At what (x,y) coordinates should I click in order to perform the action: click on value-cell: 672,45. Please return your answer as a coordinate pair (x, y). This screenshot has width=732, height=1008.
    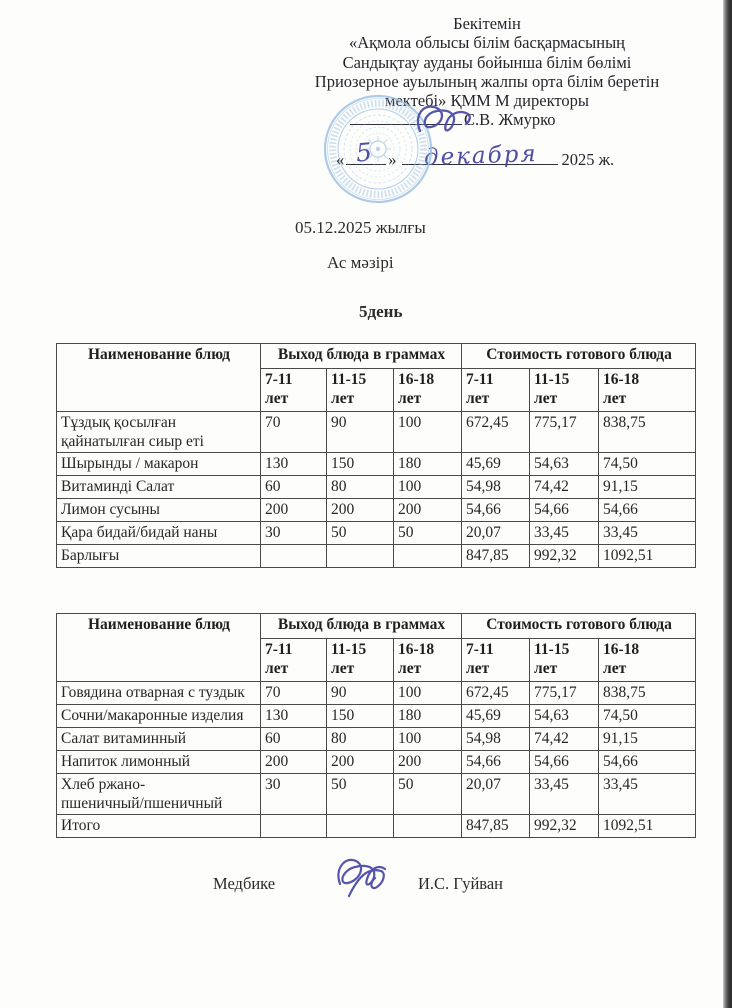
    Looking at the image, I should click on (496, 432).